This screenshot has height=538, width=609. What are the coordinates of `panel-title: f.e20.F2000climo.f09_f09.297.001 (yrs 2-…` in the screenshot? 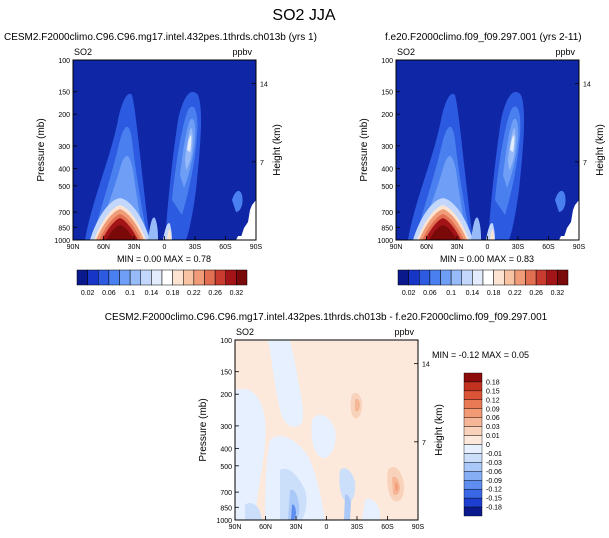 It's located at (483, 37).